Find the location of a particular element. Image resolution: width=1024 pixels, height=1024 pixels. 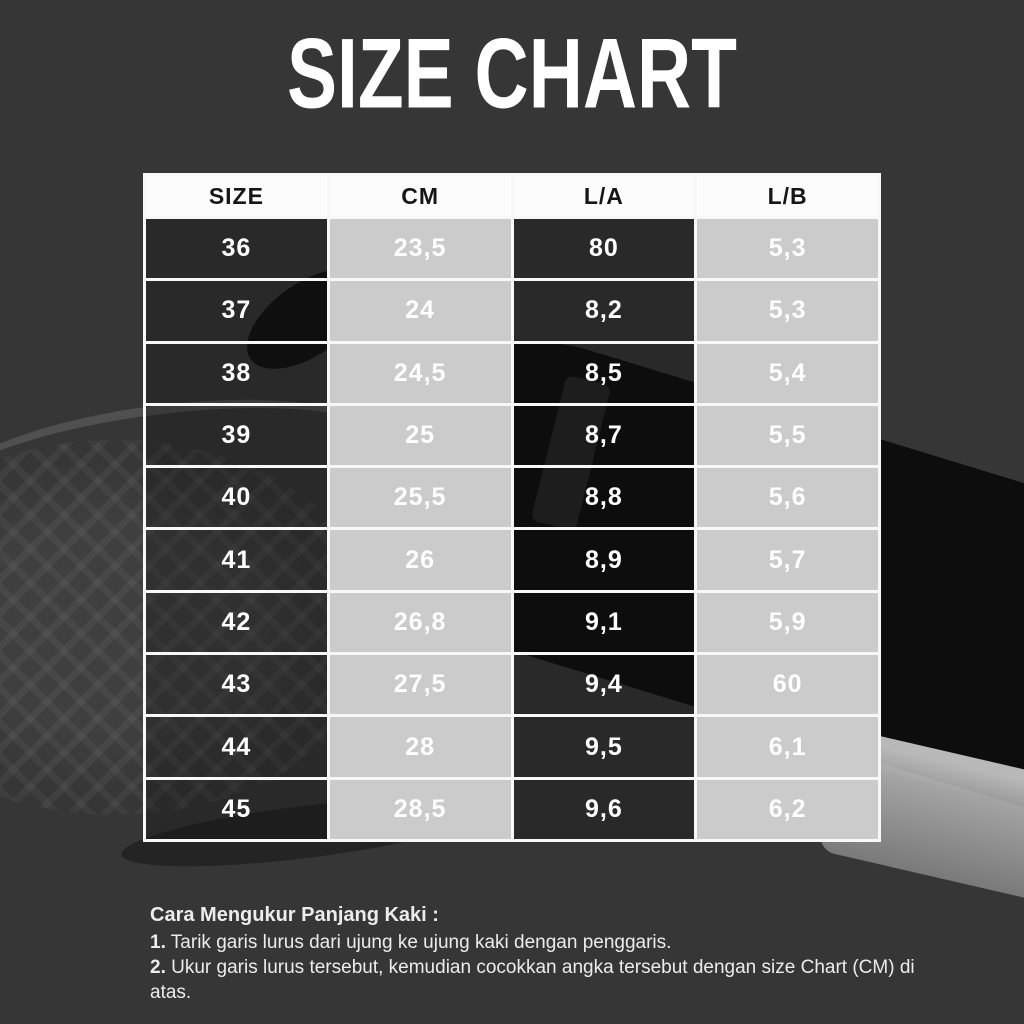

table-row: 44 28 9,5 6,1 is located at coordinates (512, 747).